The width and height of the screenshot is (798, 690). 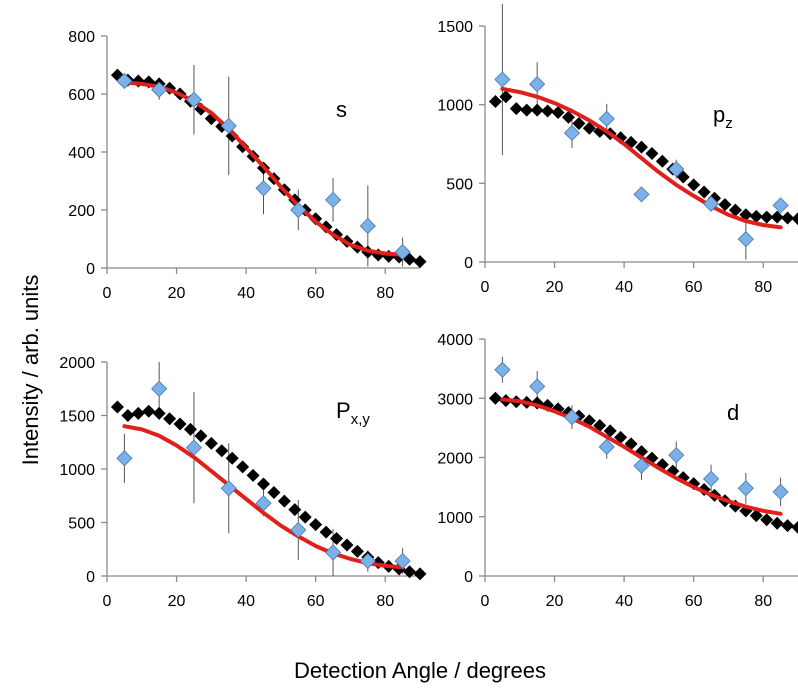 What do you see at coordinates (343, 410) in the screenshot?
I see `panel-label-main: P` at bounding box center [343, 410].